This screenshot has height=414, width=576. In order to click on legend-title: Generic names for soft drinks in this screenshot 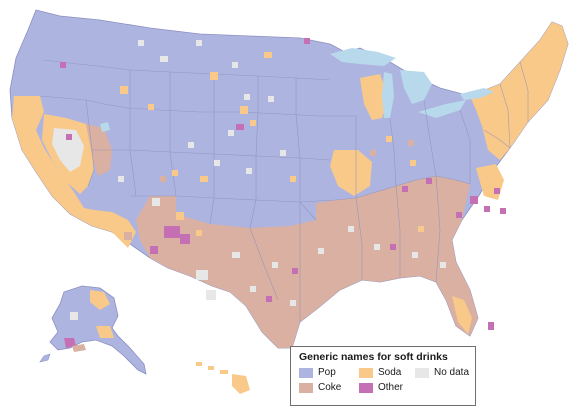, I will do `click(373, 357)`.